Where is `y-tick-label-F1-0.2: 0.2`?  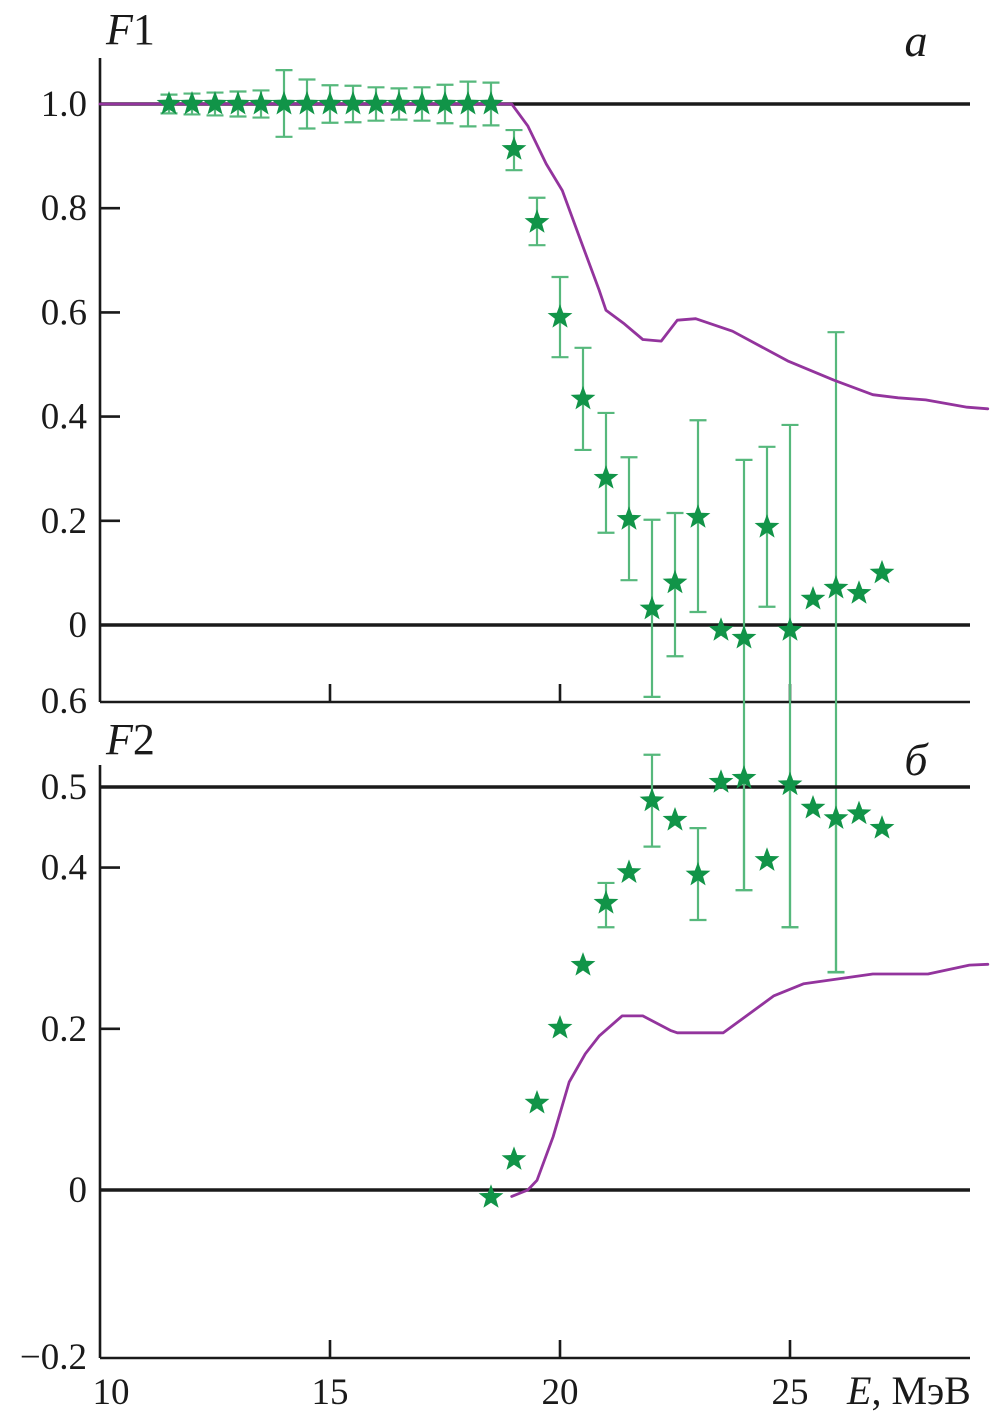 y-tick-label-F1-0.2: 0.2 is located at coordinates (64, 521).